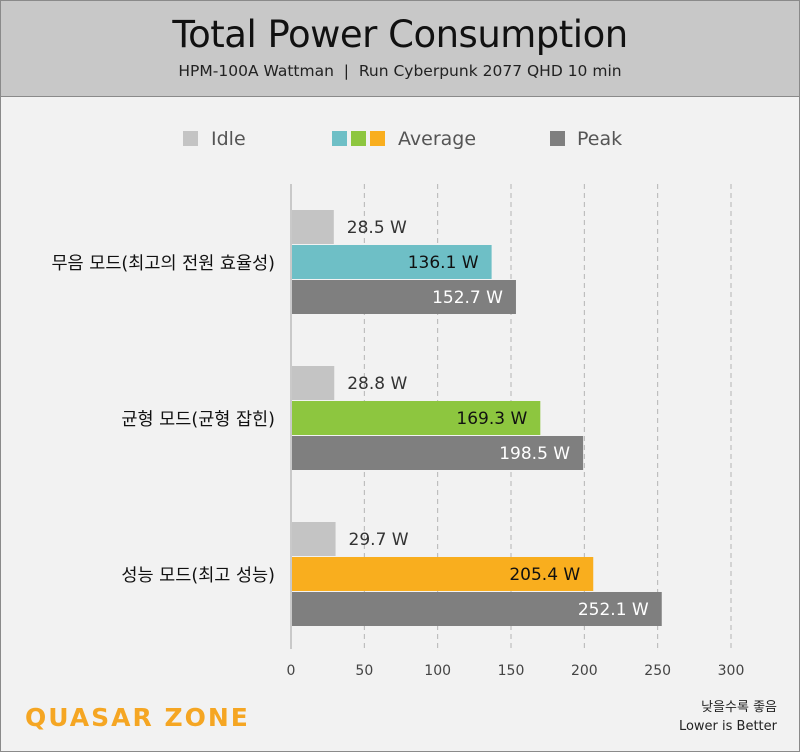 This screenshot has width=800, height=752. What do you see at coordinates (291, 671) in the screenshot?
I see `x-tick-label: 0` at bounding box center [291, 671].